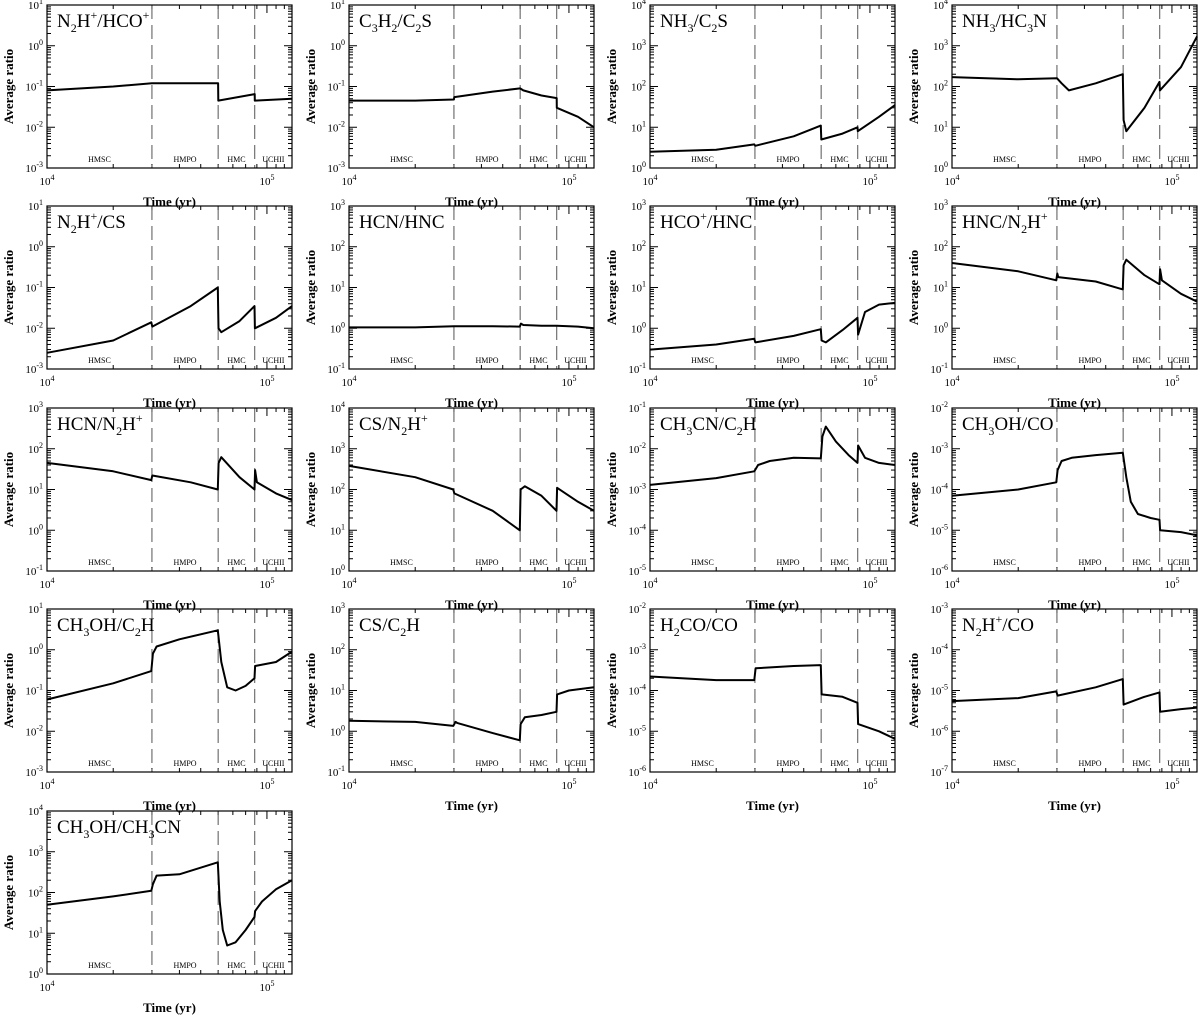 The width and height of the screenshot is (1200, 1032). Describe the element at coordinates (103, 21) in the screenshot. I see `panel-title: N2H+/HCO+` at that location.